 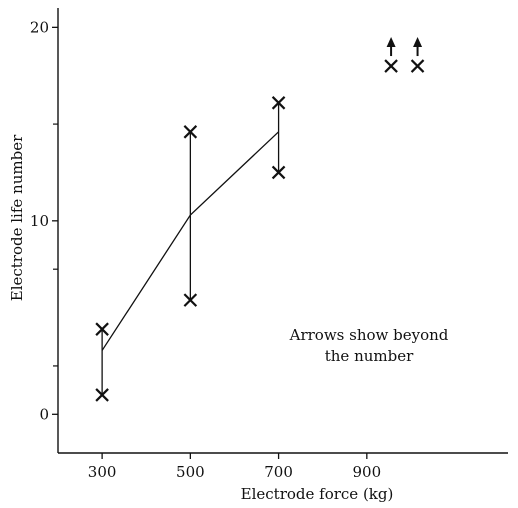 I want to click on mean-line-group, so click(x=190, y=241).